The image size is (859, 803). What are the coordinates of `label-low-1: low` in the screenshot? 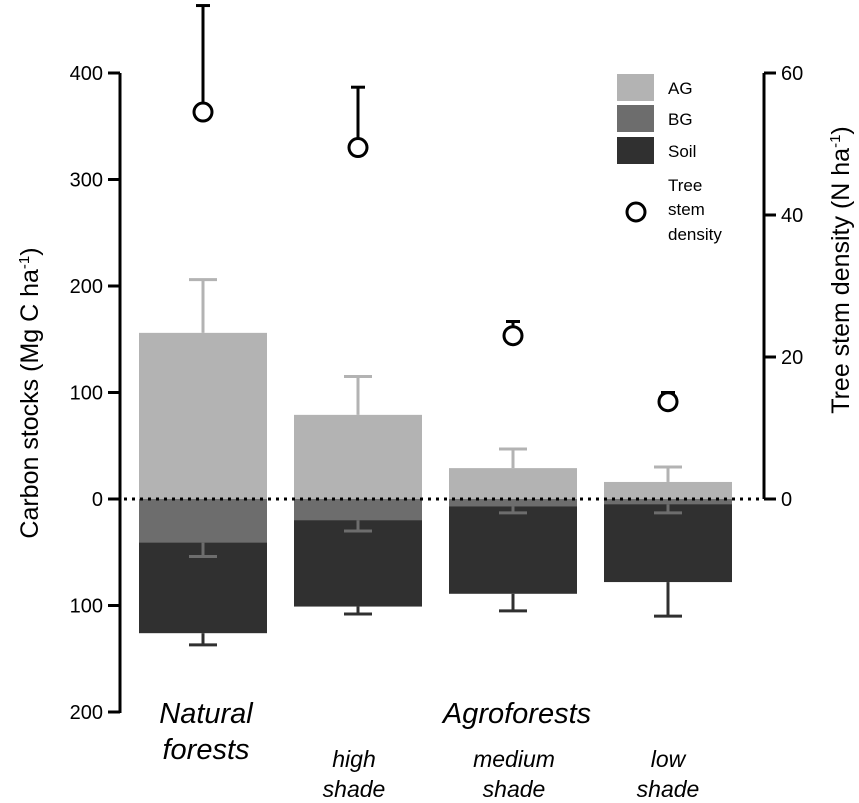 It's located at (669, 759).